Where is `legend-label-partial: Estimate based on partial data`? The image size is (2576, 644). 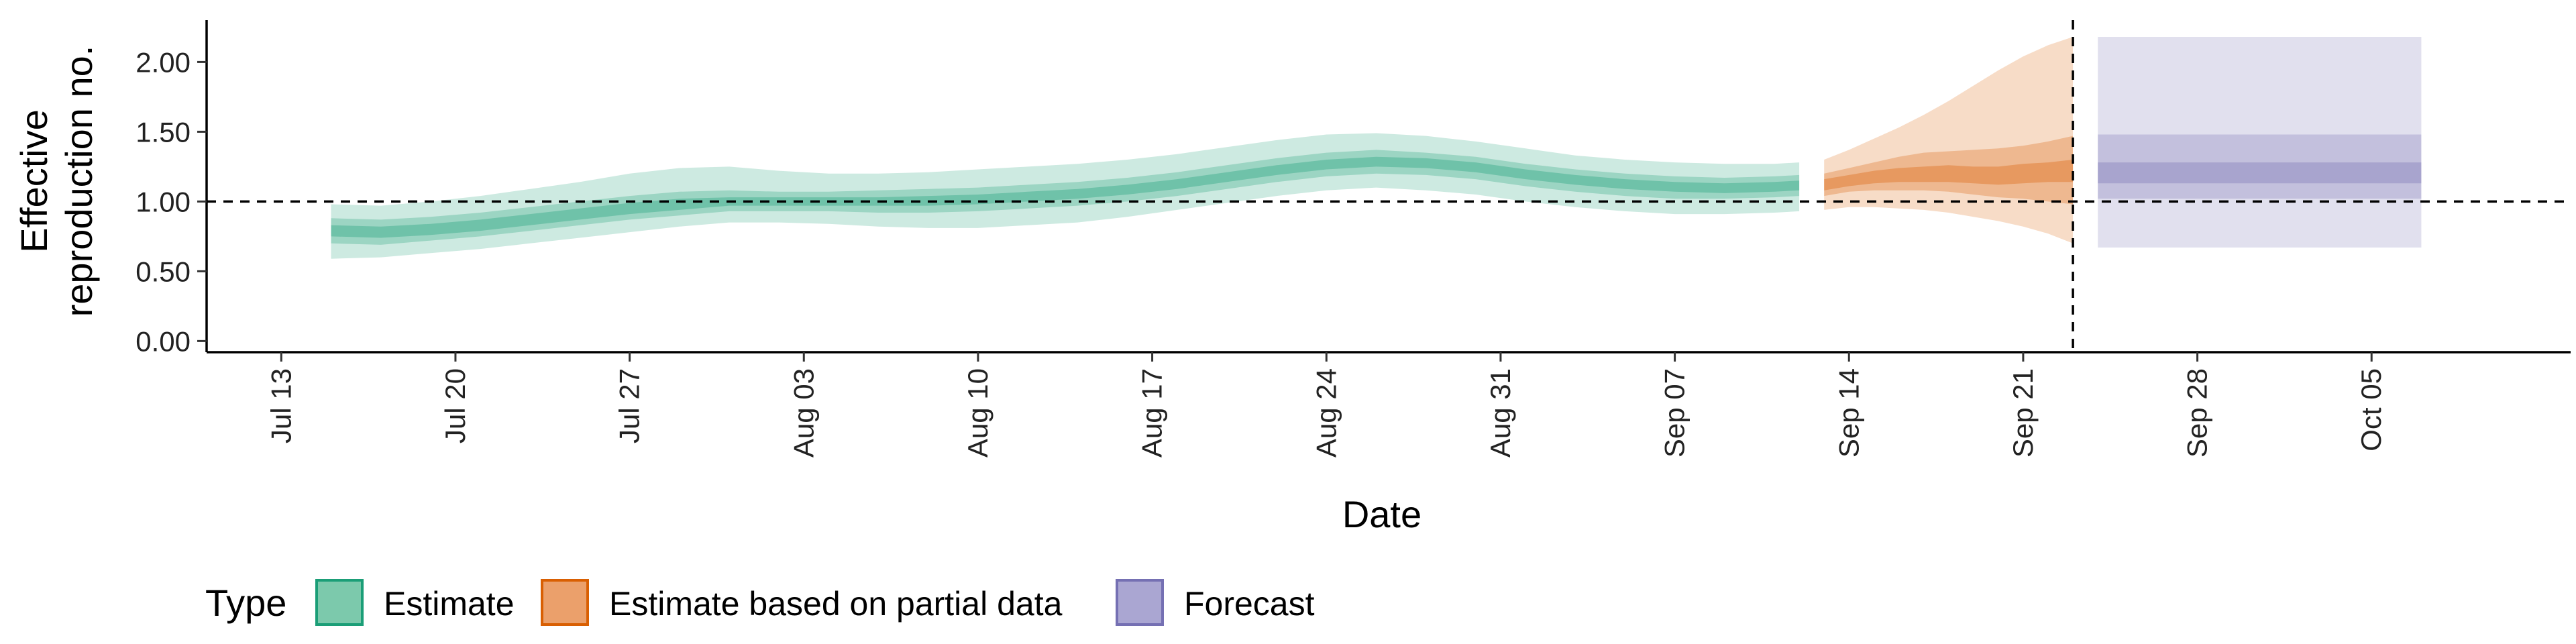 legend-label-partial: Estimate based on partial data is located at coordinates (836, 604).